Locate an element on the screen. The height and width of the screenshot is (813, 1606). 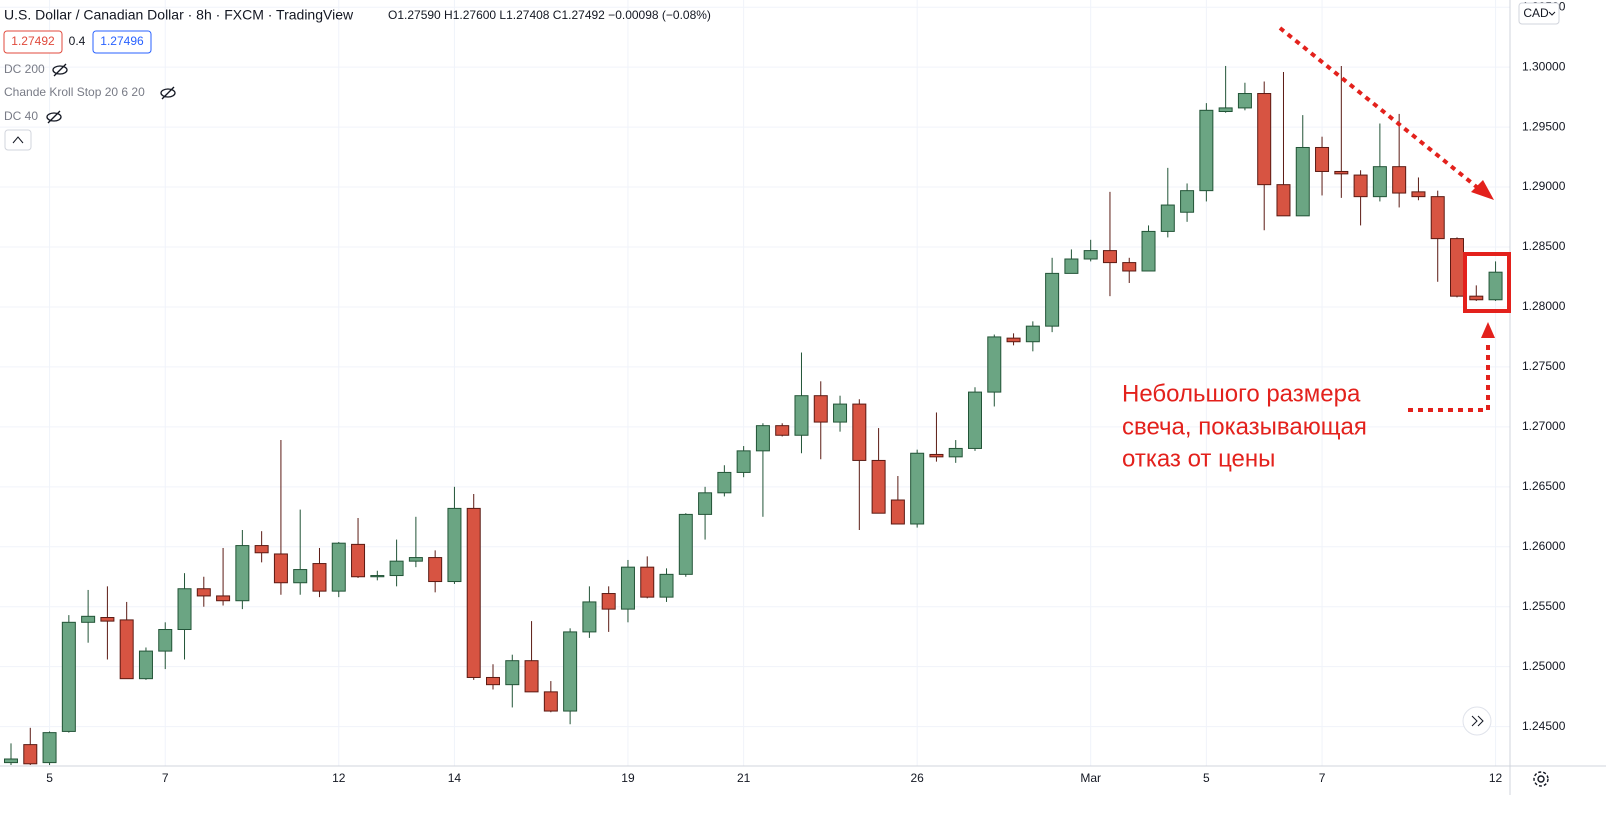
y-tick-label: 1.25500 is located at coordinates (1544, 606).